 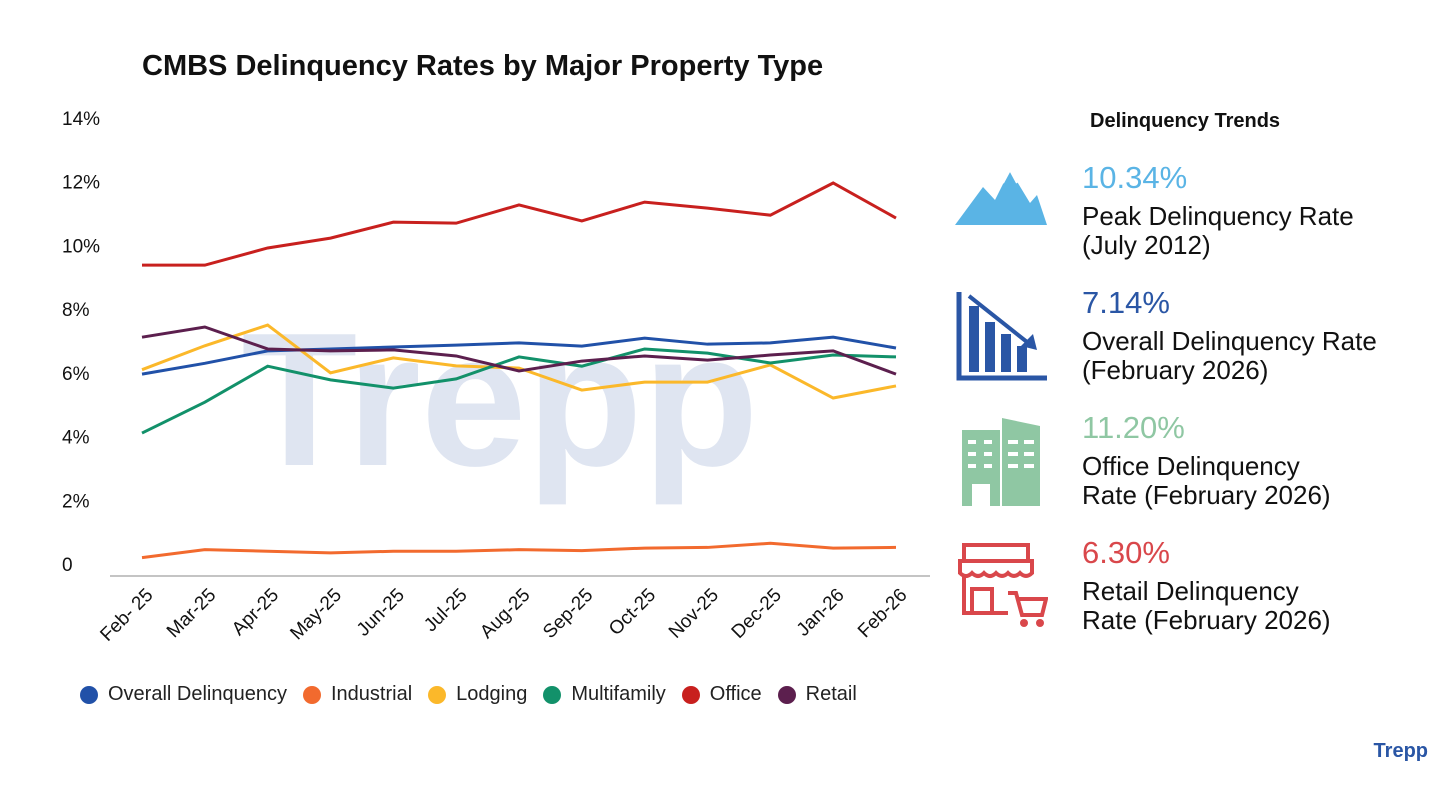 I want to click on x-tick-label: Dec-25, so click(x=757, y=614).